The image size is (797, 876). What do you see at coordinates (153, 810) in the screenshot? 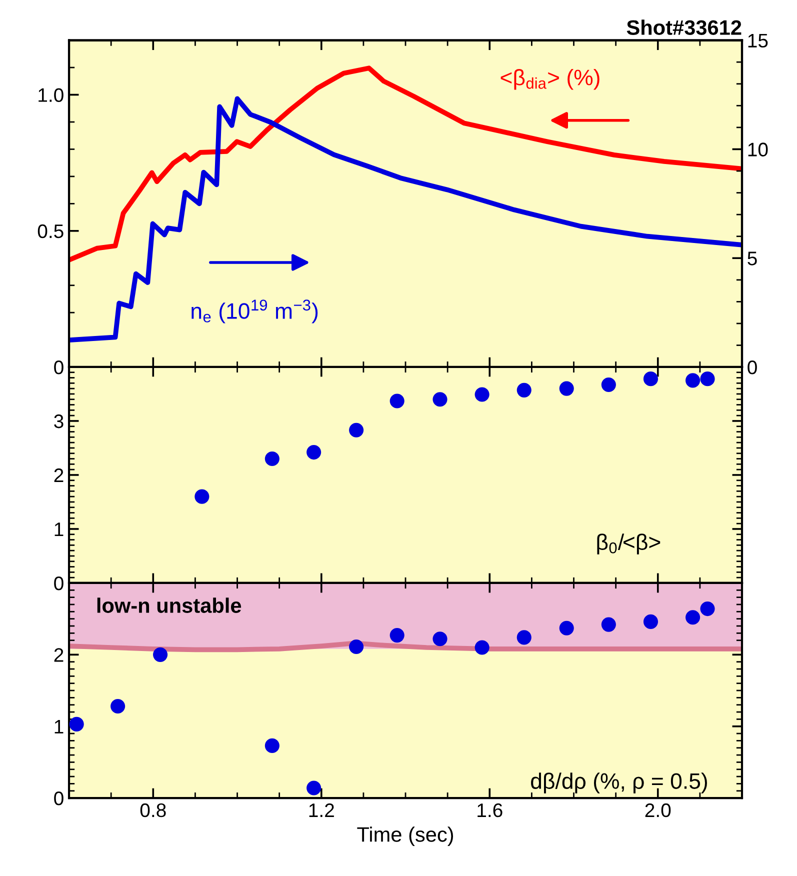
I see `x-tick-label: 0.8` at bounding box center [153, 810].